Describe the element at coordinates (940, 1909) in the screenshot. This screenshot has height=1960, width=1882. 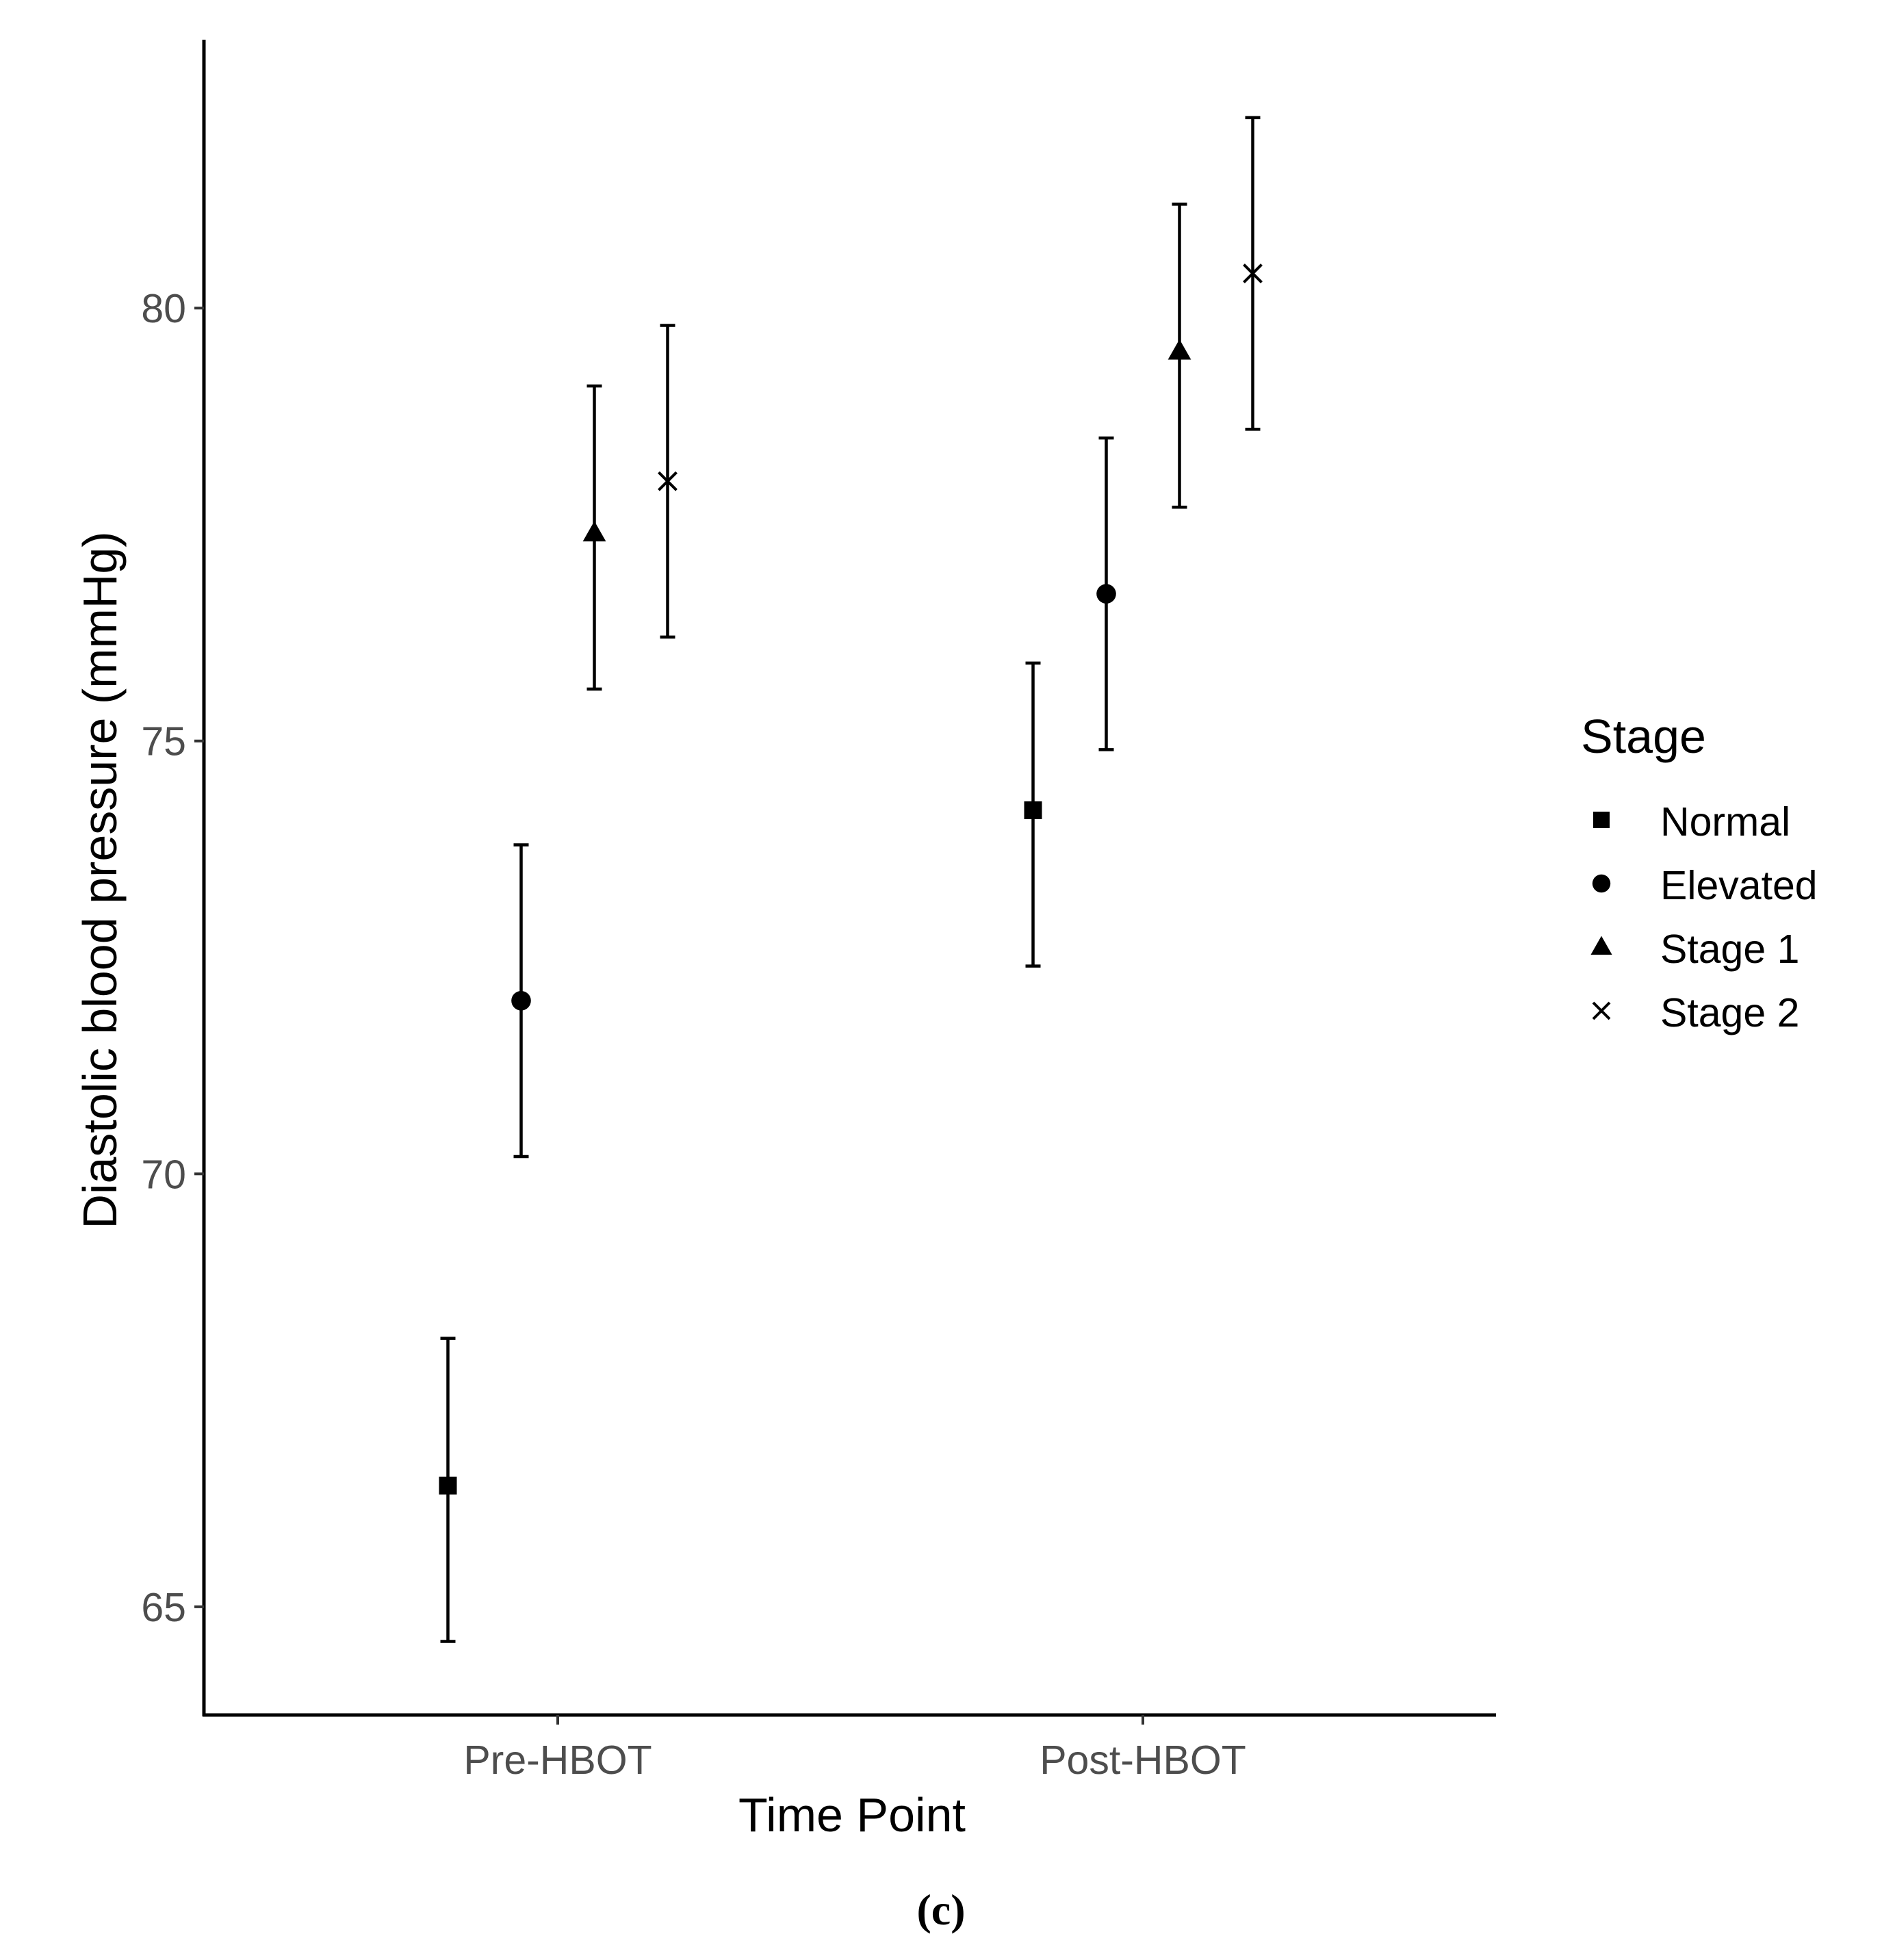
I see `figure-caption: (c)` at that location.